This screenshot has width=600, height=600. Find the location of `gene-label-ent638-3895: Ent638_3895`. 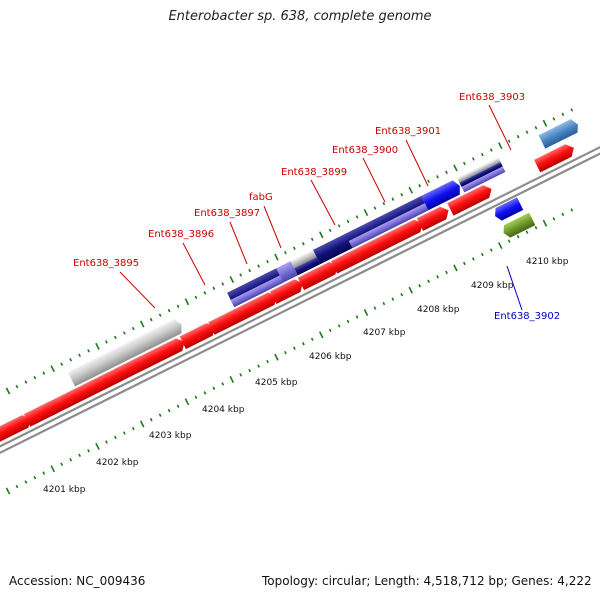

gene-label-ent638-3895: Ent638_3895 is located at coordinates (106, 263).